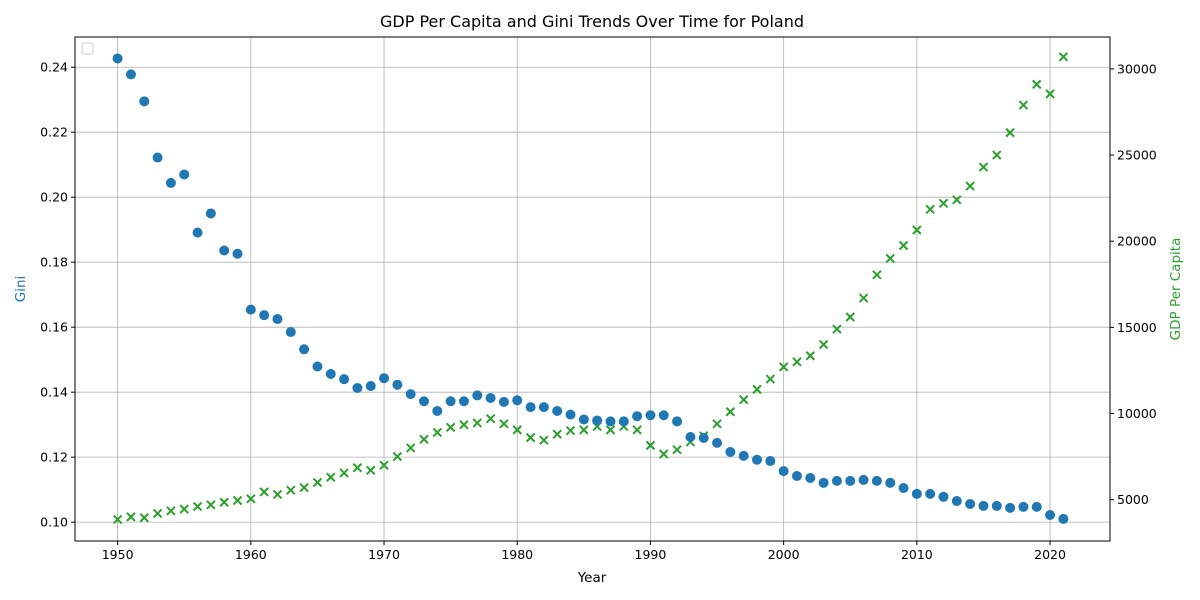 The width and height of the screenshot is (1200, 600). Describe the element at coordinates (1137, 413) in the screenshot. I see `y-right-tick-label: 10000` at that location.